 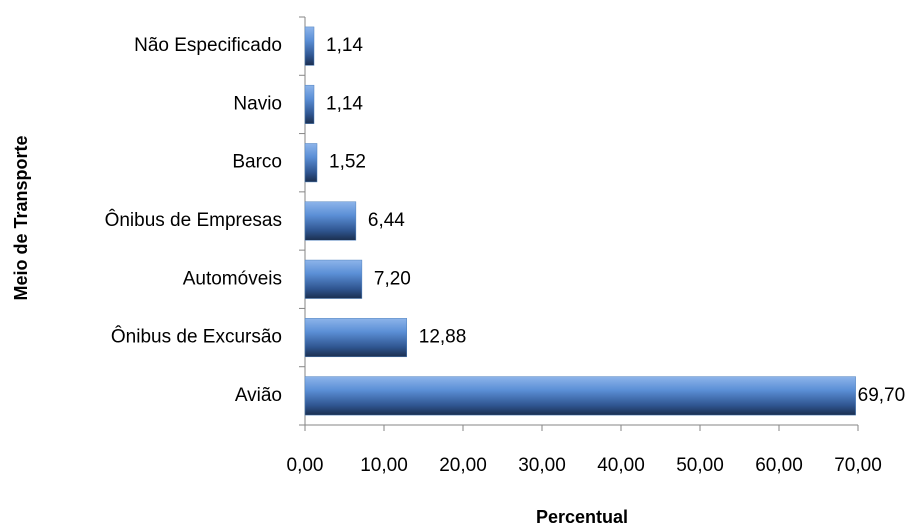 I want to click on y-tick-label: Avião, so click(x=258, y=395).